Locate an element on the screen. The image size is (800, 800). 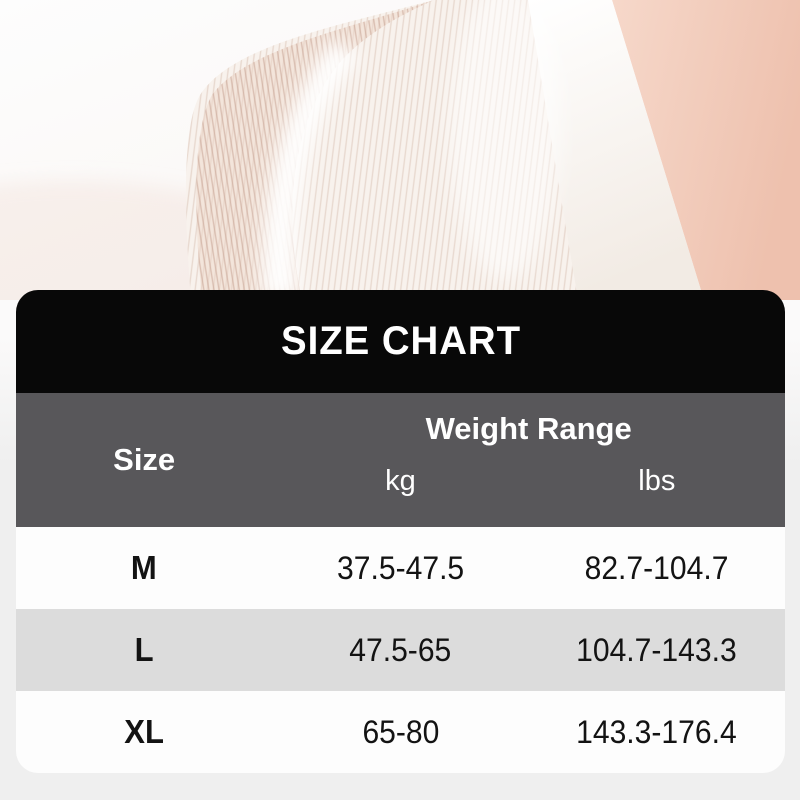
table-row-m: M 37.5-47.5 82.7-104.7 is located at coordinates (400, 568).